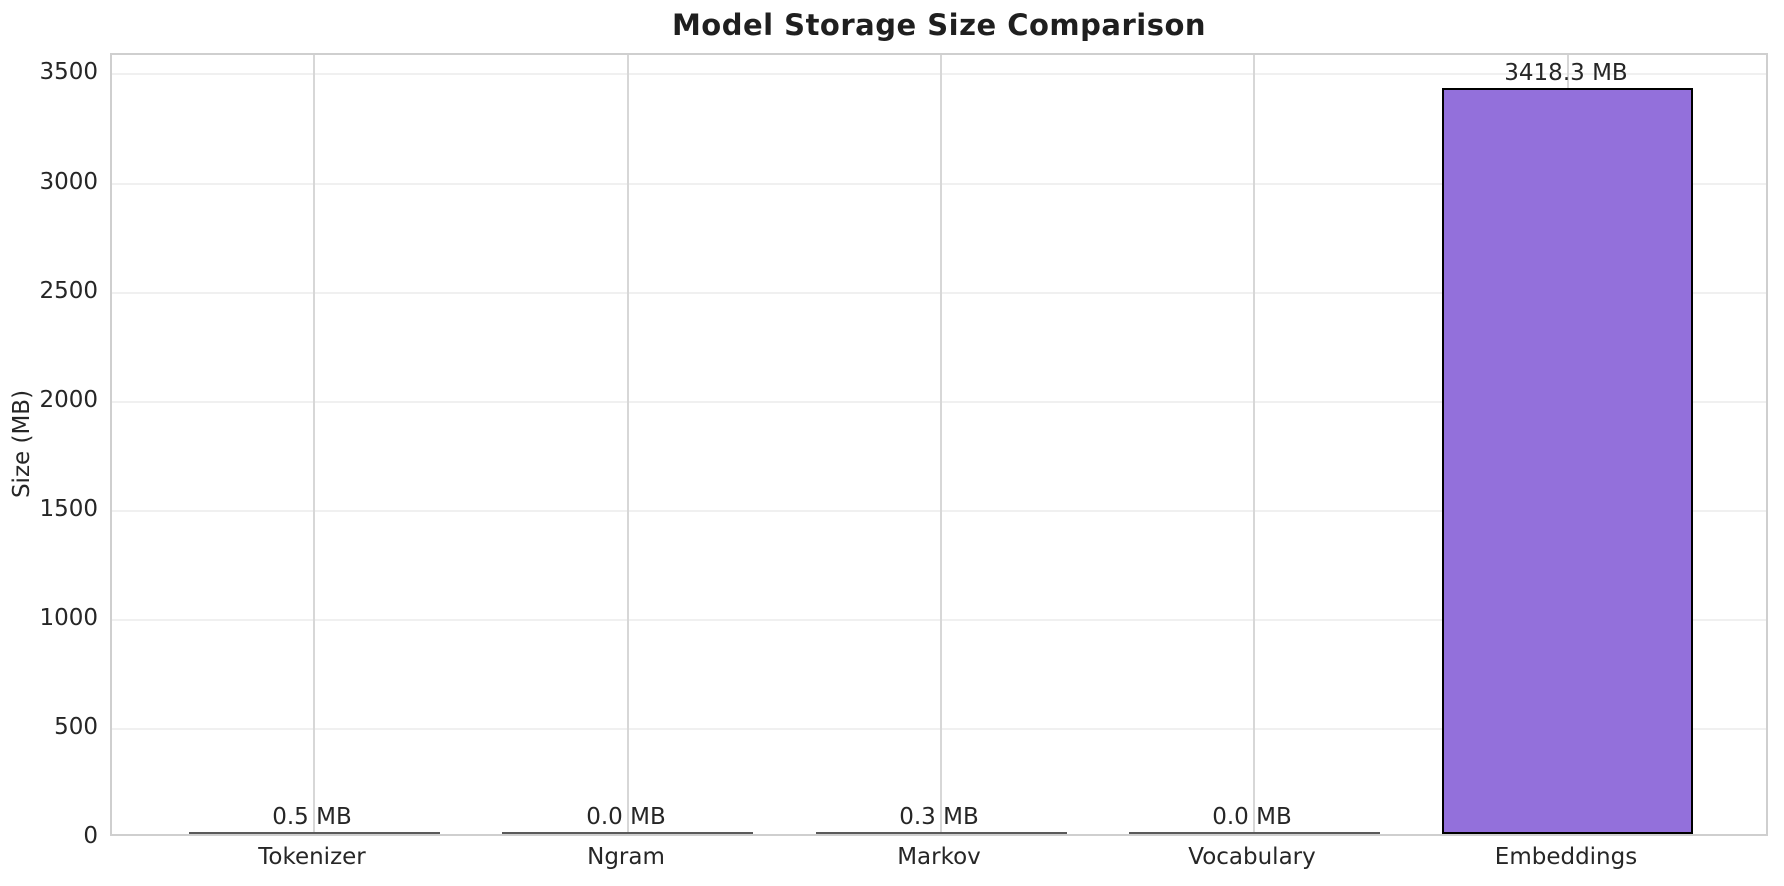  What do you see at coordinates (68, 290) in the screenshot?
I see `y-tick-label-2500: 2500` at bounding box center [68, 290].